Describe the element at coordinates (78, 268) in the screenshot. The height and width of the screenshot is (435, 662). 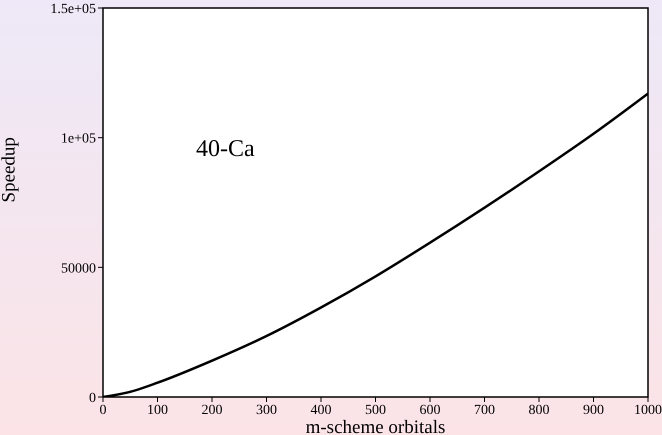
I see `y-tick-label: 50000` at that location.